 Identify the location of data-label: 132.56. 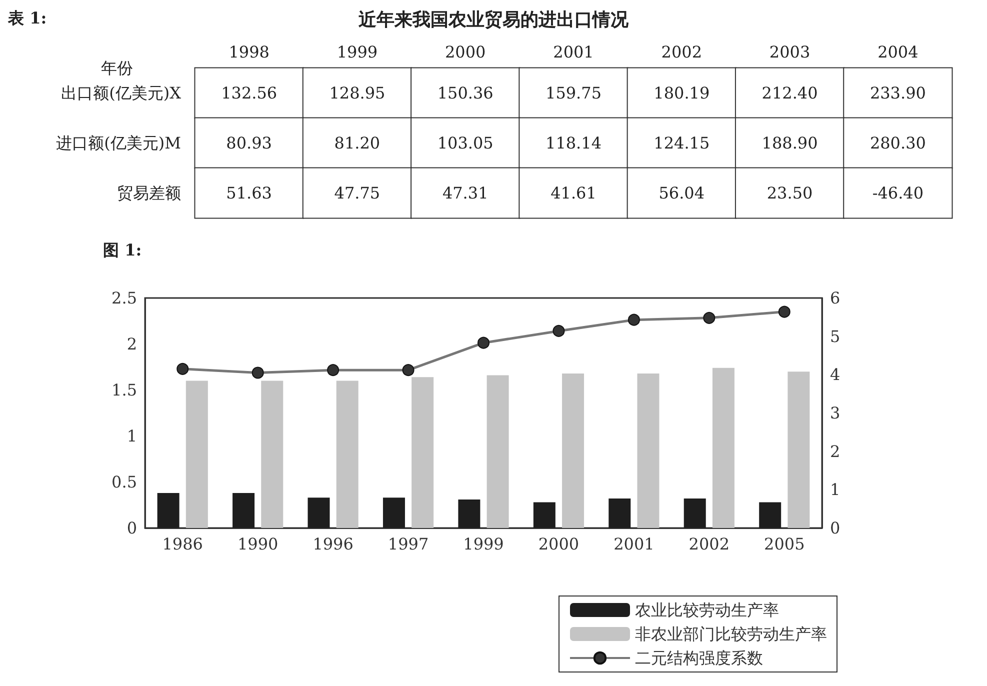
(249, 93).